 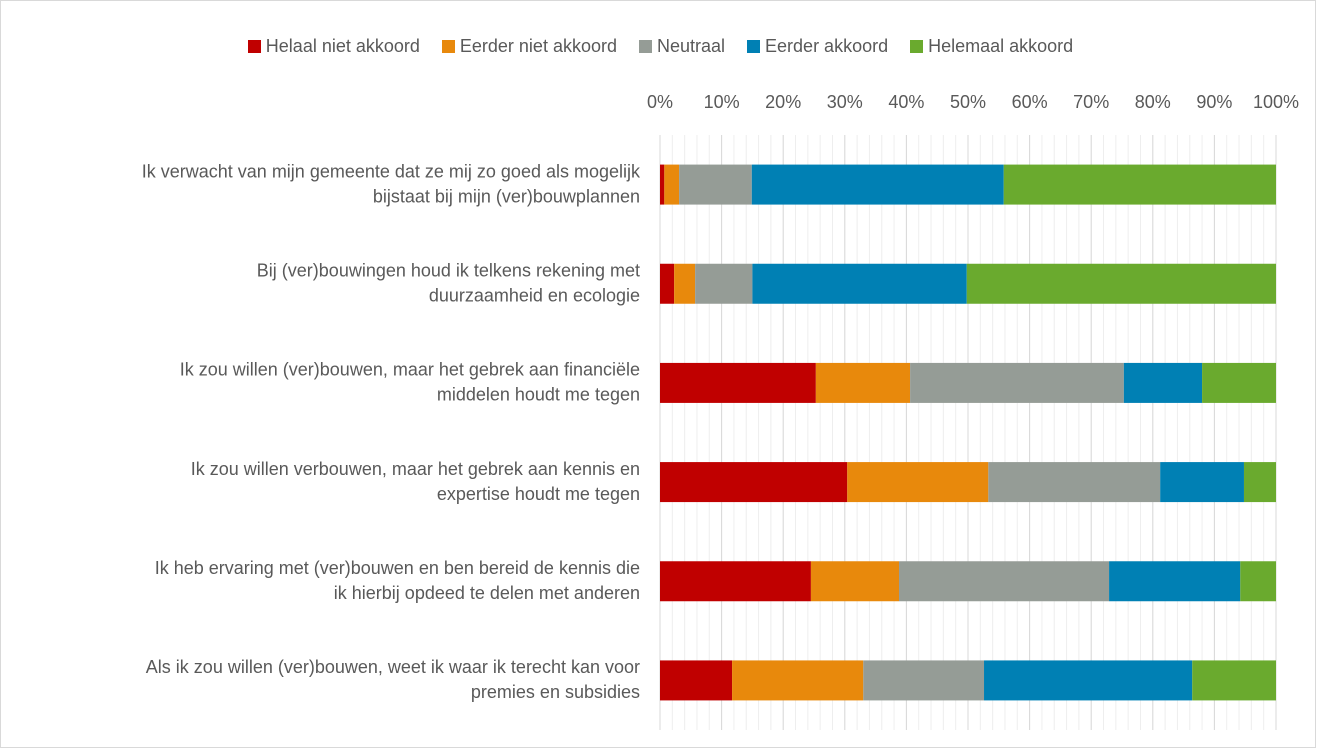 What do you see at coordinates (722, 102) in the screenshot?
I see `x-tick-label: 10%` at bounding box center [722, 102].